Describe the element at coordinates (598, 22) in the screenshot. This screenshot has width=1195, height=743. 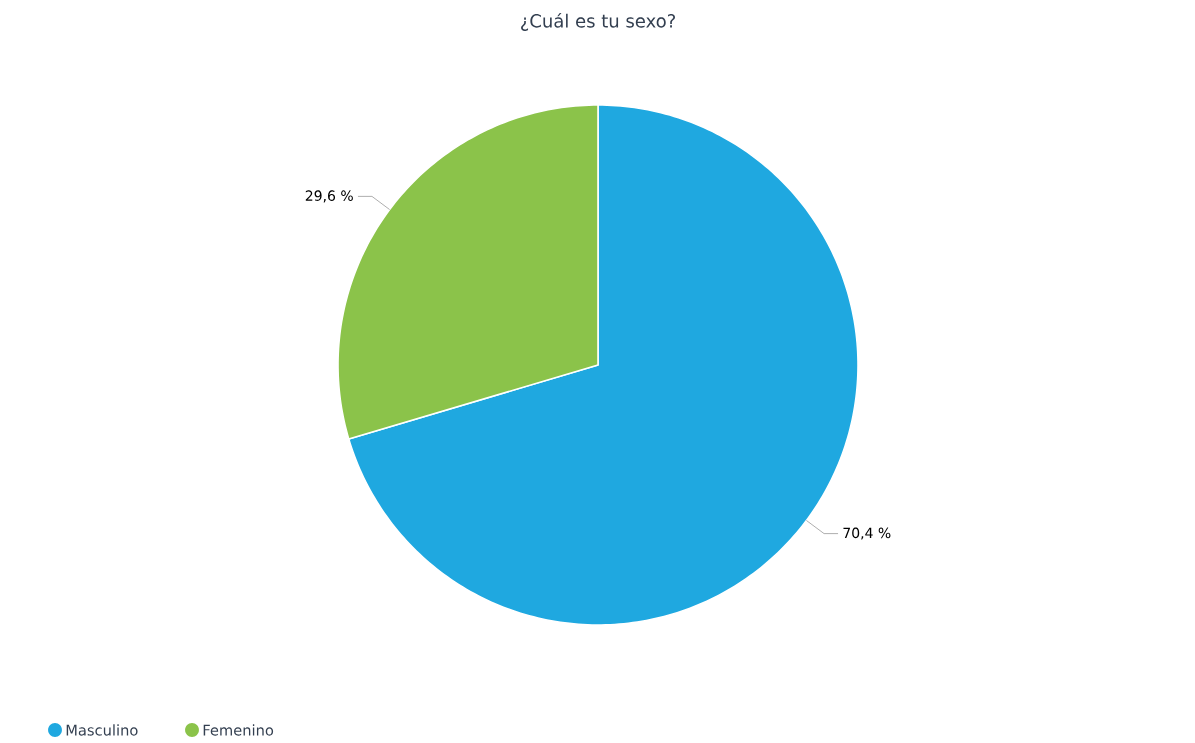
I see `chart-title: ¿Cuál es tu sexo?` at that location.